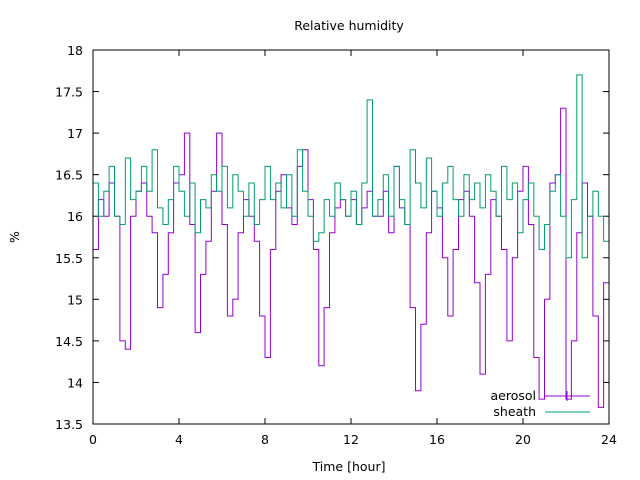 The height and width of the screenshot is (480, 640). Describe the element at coordinates (523, 439) in the screenshot. I see `x-tick-label: 20` at that location.